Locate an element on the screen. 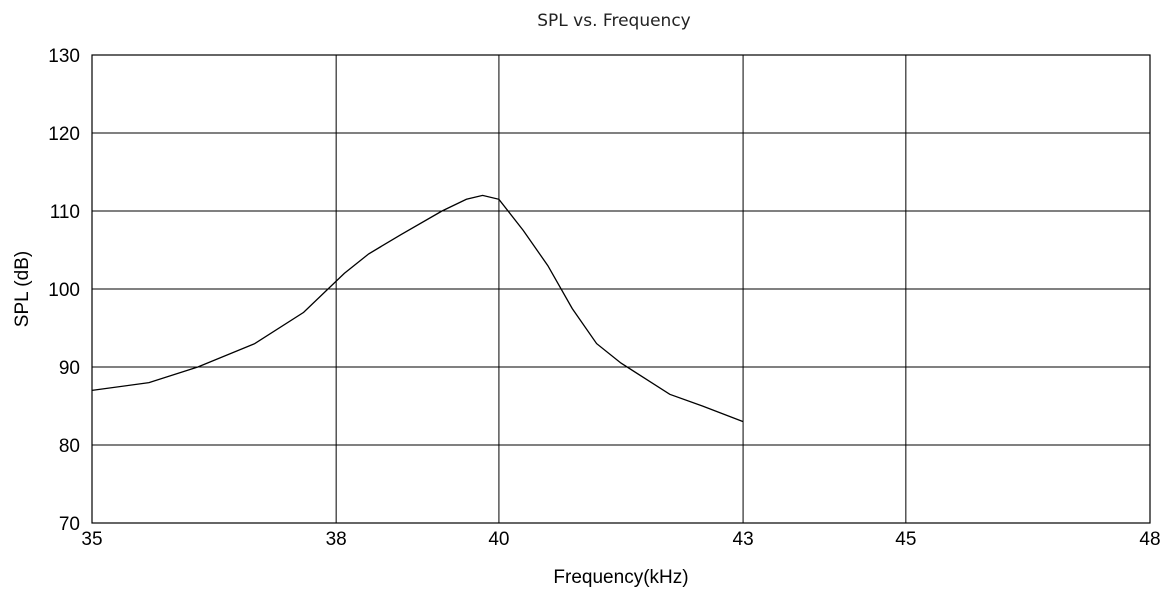 The width and height of the screenshot is (1171, 590). x-tick-label: 43 is located at coordinates (743, 539).